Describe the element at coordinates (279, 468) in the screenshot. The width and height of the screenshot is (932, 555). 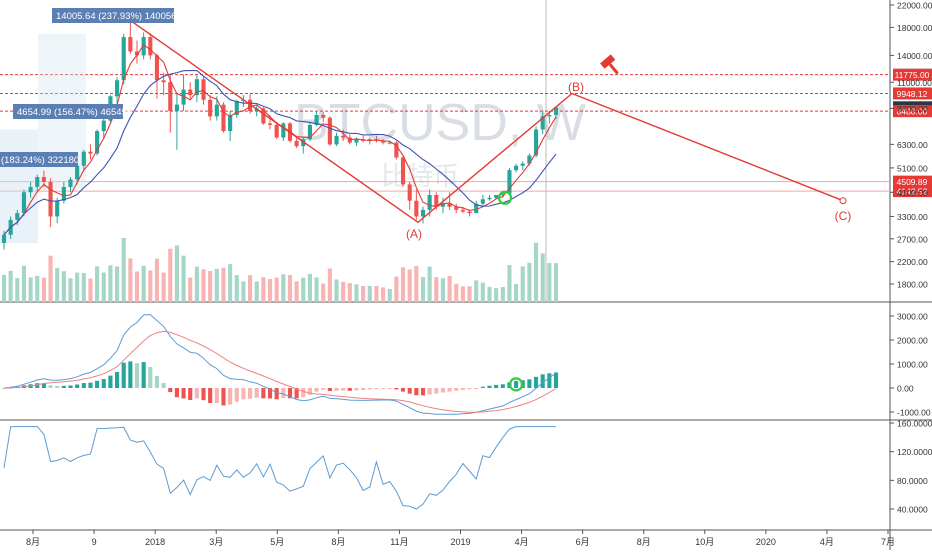
I see `rsi-pane` at that location.